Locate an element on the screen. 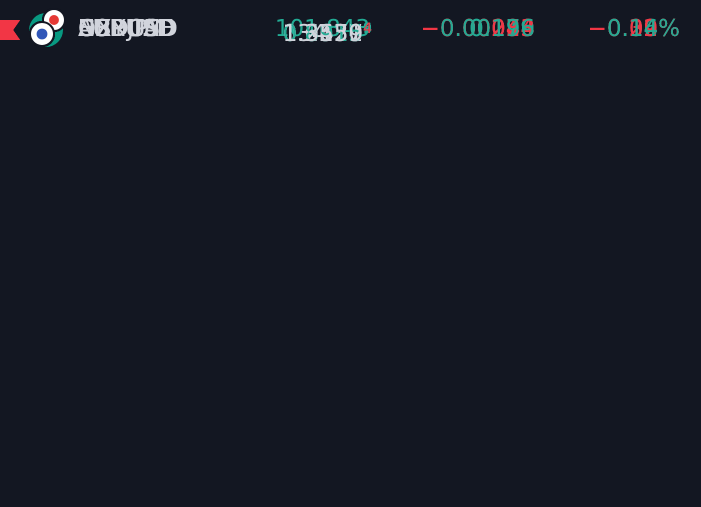 This screenshot has height=507, width=701. price-tick: 4 is located at coordinates (367, 29).